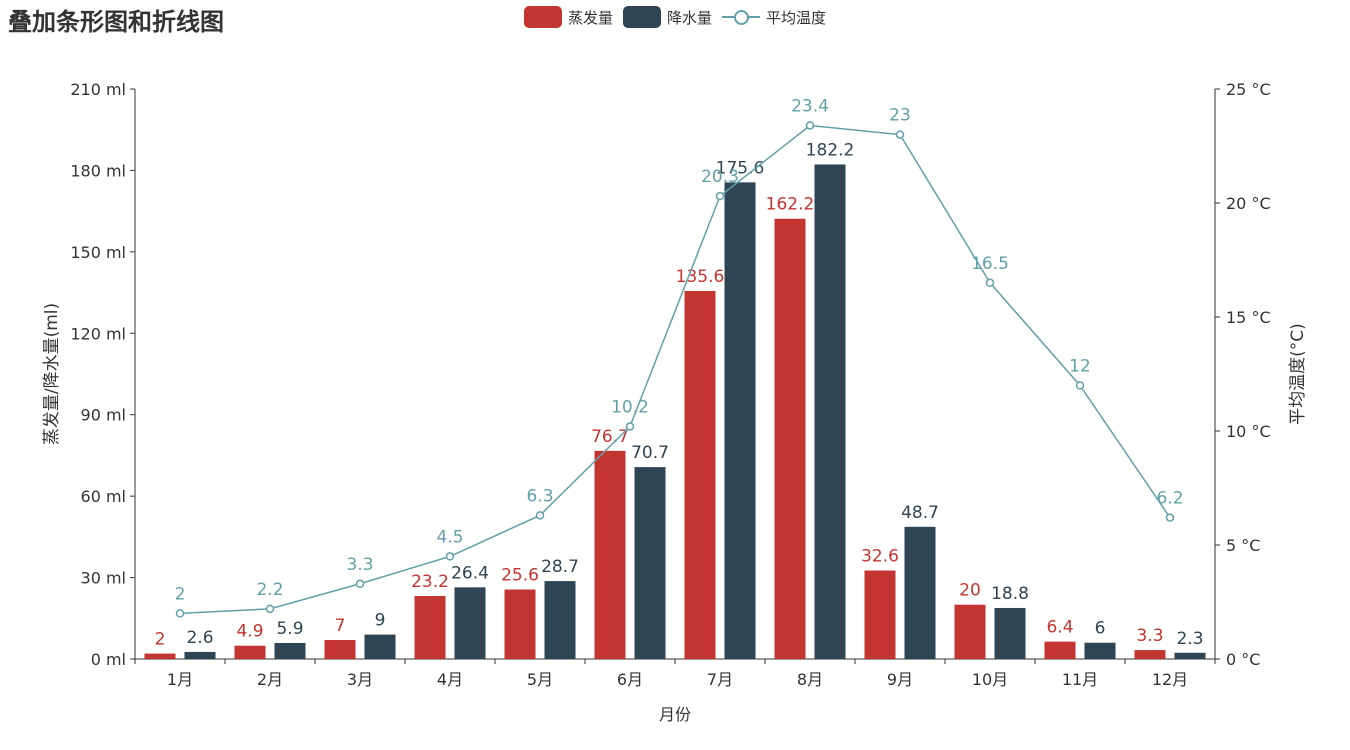  Describe the element at coordinates (449, 537) in the screenshot. I see `temperature-data-label: 4.5` at that location.